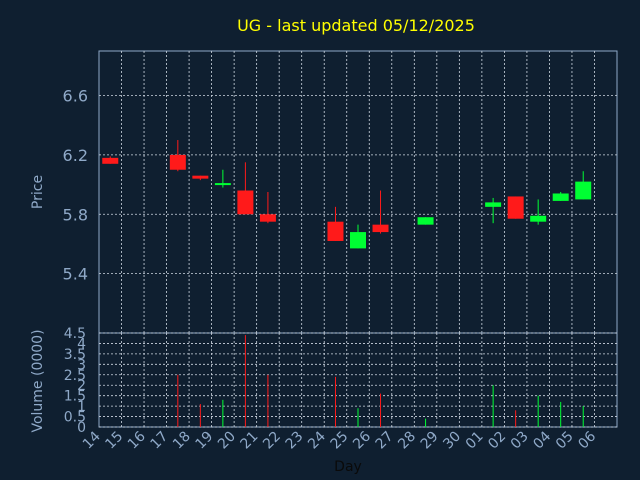  I want to click on volume-y-tick-label: 0.5, so click(75, 418).